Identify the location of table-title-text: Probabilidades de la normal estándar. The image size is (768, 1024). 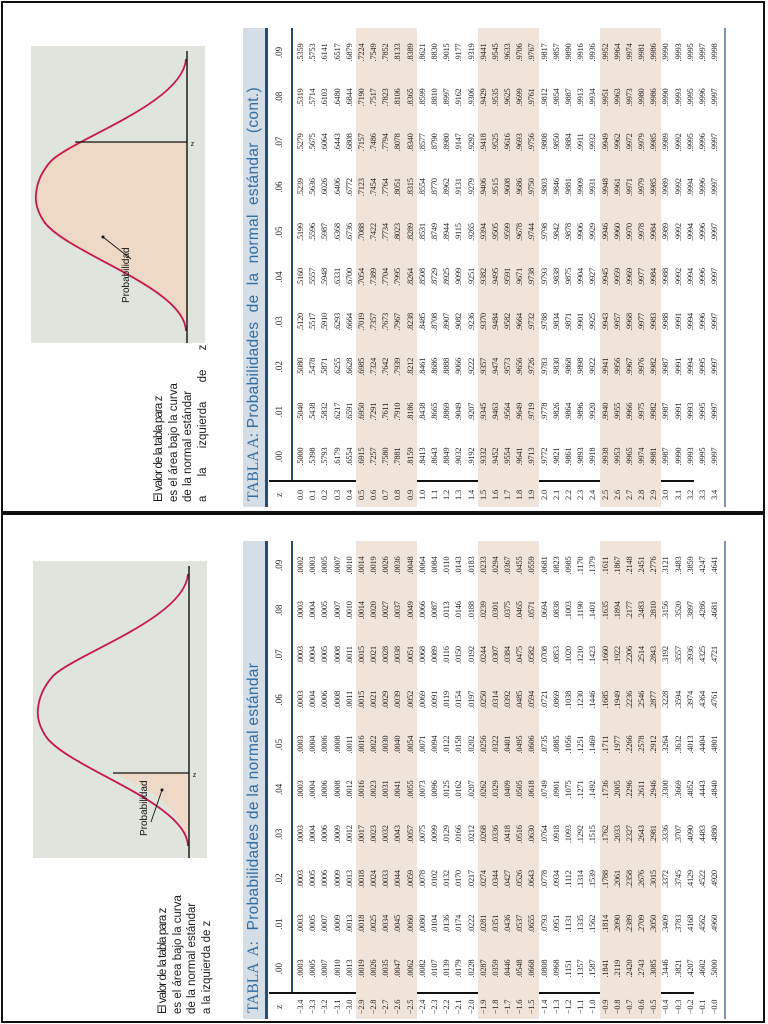
(253, 796).